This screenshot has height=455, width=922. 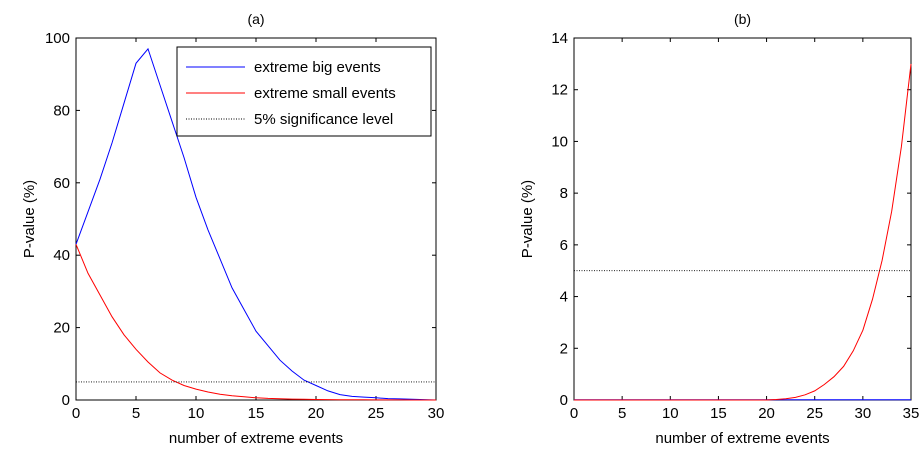 What do you see at coordinates (911, 413) in the screenshot?
I see `x-tick-label: 35` at bounding box center [911, 413].